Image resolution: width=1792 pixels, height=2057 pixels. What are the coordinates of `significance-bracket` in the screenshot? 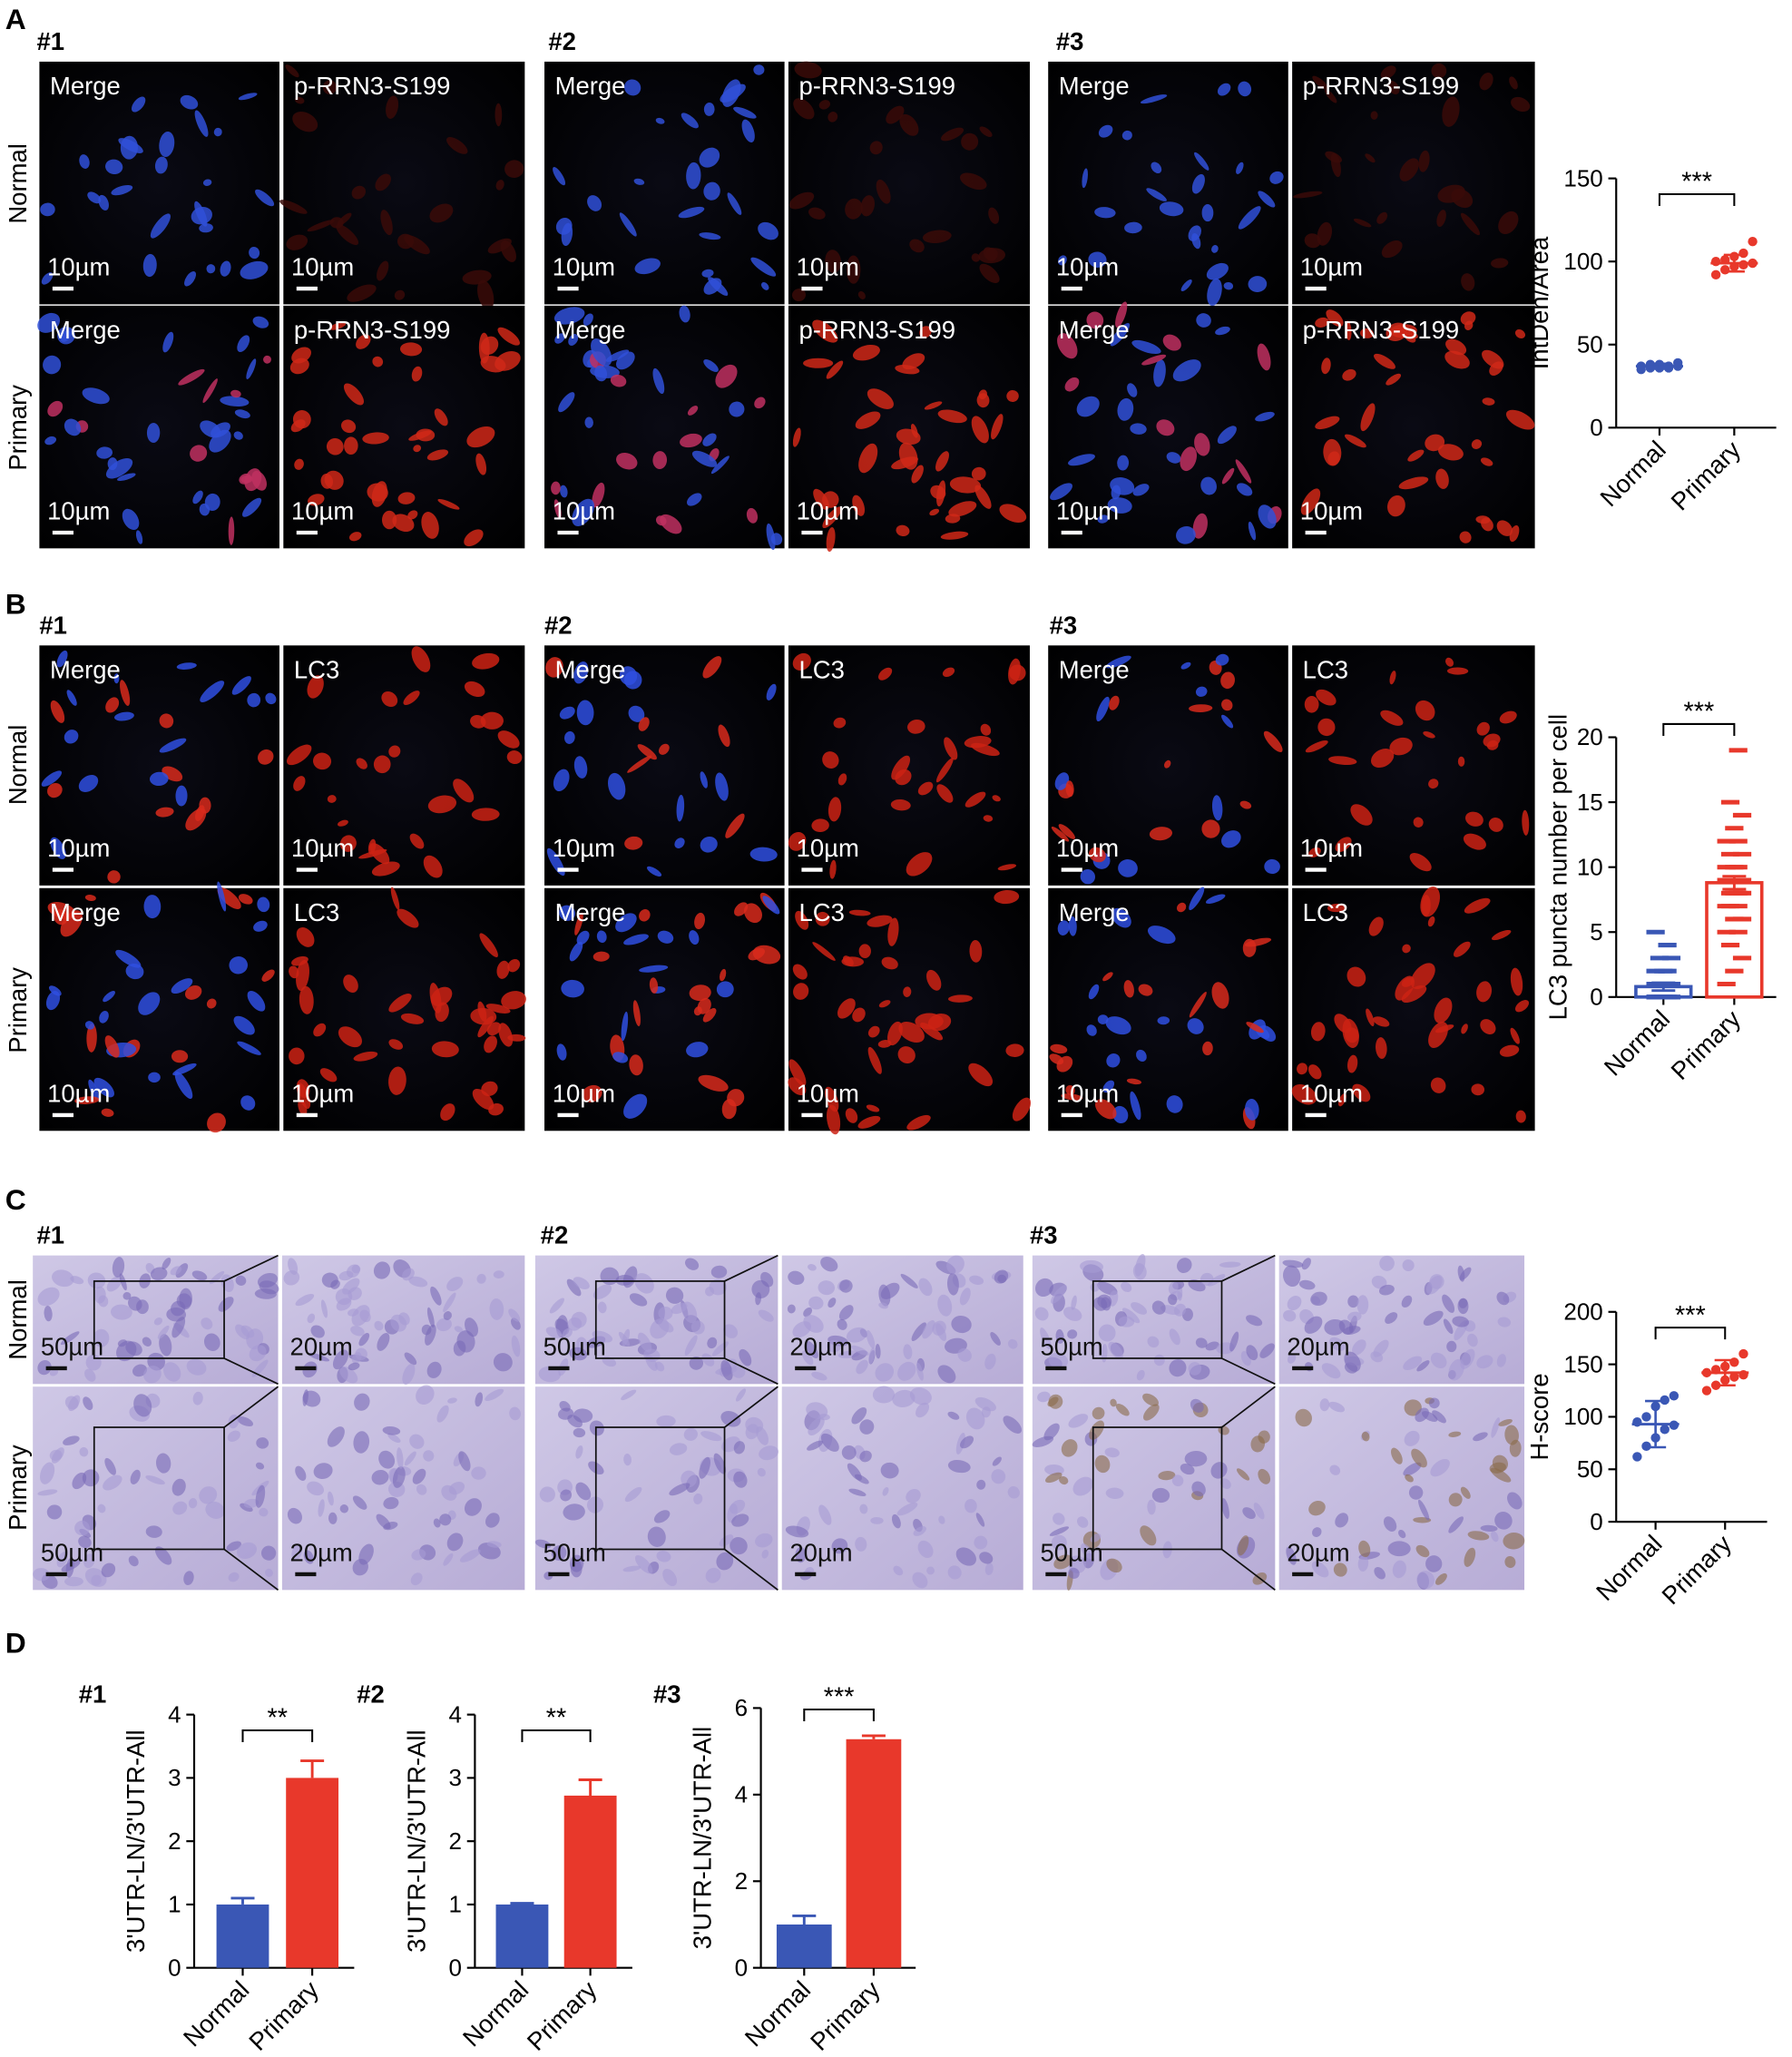 It's located at (1691, 1333).